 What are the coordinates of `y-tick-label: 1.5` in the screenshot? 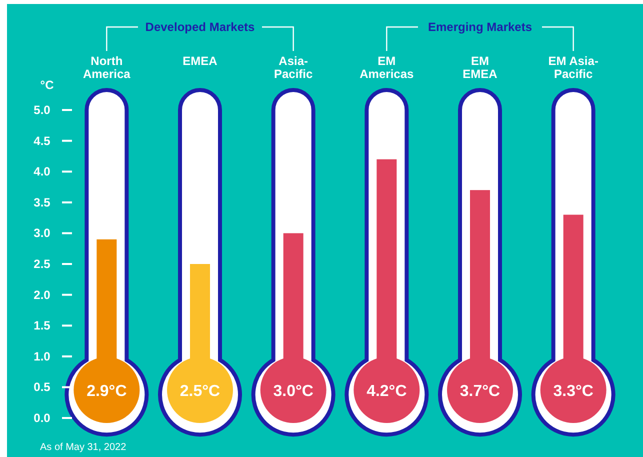 It's located at (42, 325).